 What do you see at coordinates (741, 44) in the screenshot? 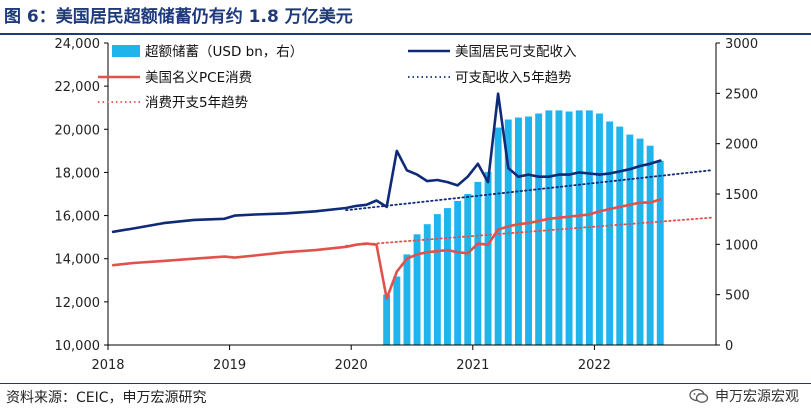
I see `y-right-tick-label: 3000` at bounding box center [741, 44].